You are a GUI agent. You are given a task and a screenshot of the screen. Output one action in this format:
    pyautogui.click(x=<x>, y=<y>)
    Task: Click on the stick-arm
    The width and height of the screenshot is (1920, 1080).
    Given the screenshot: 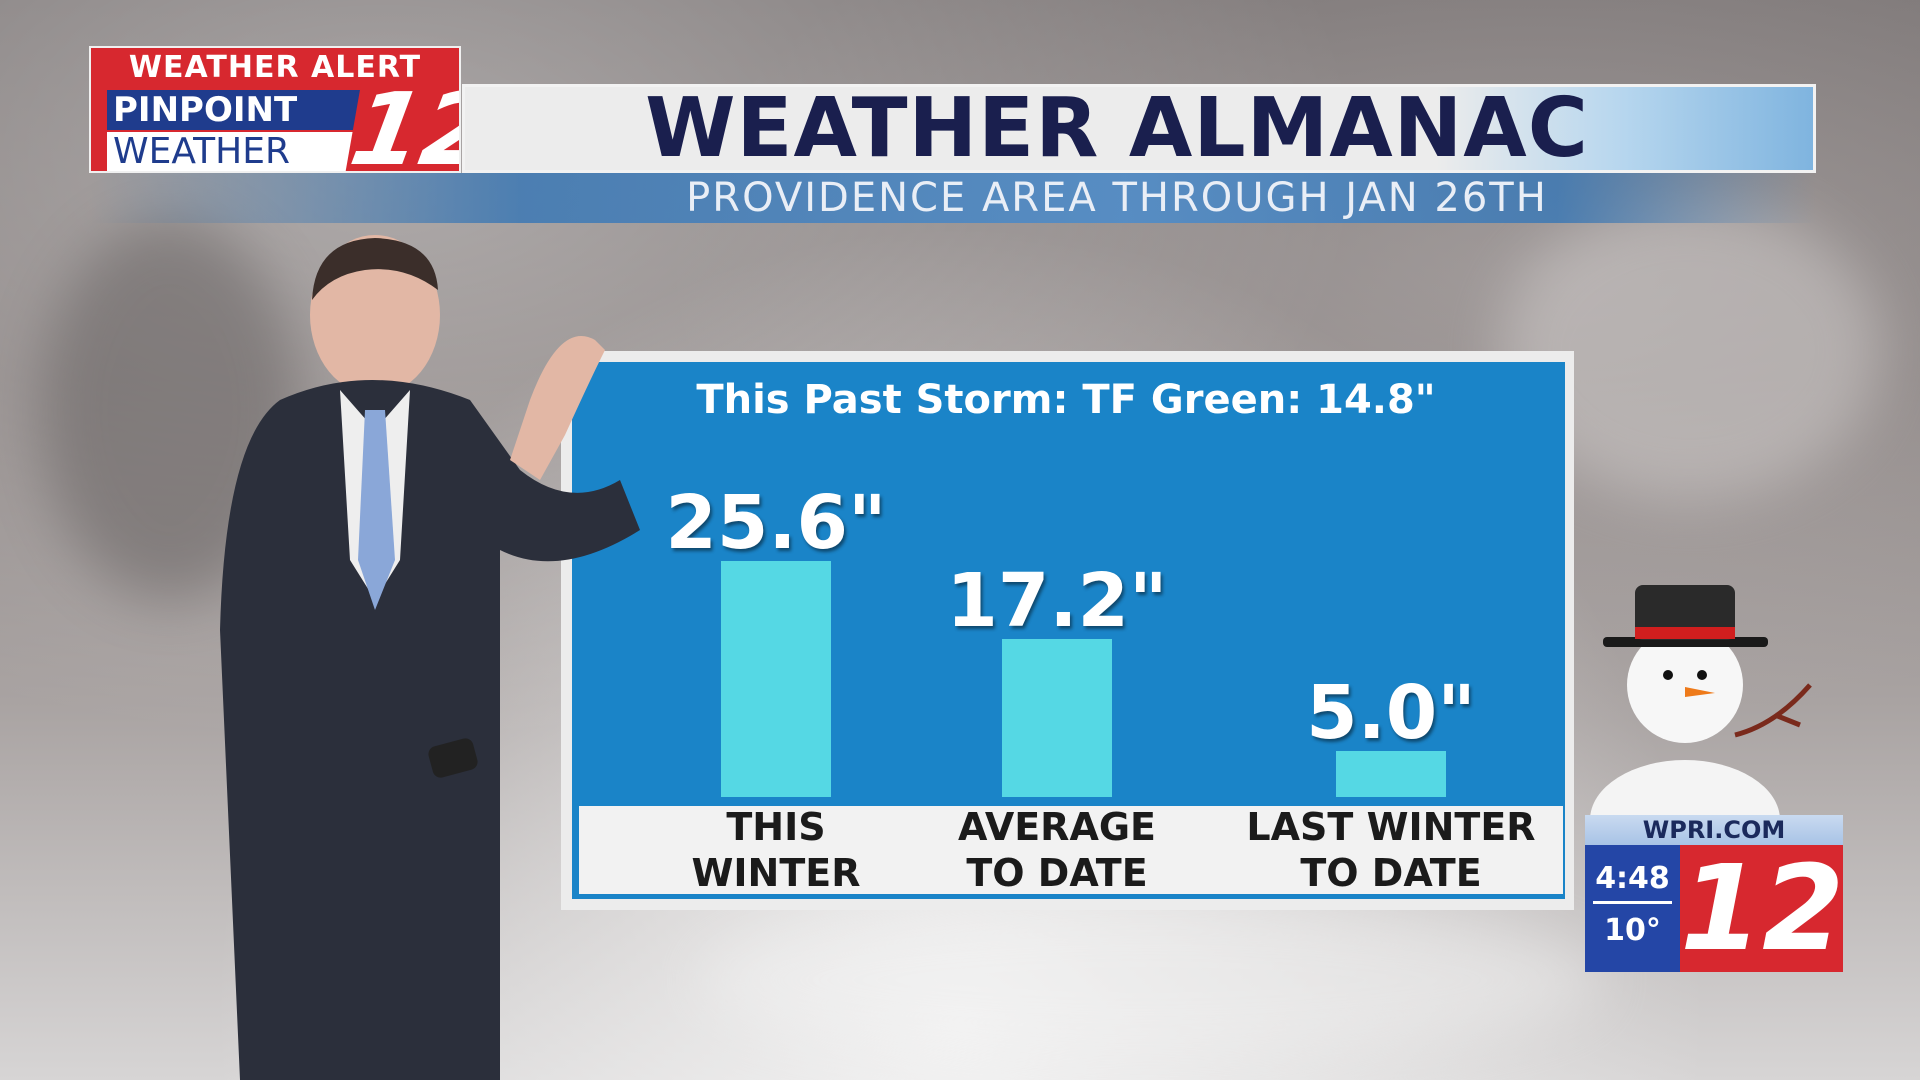 What is the action you would take?
    pyautogui.click(x=1773, y=710)
    